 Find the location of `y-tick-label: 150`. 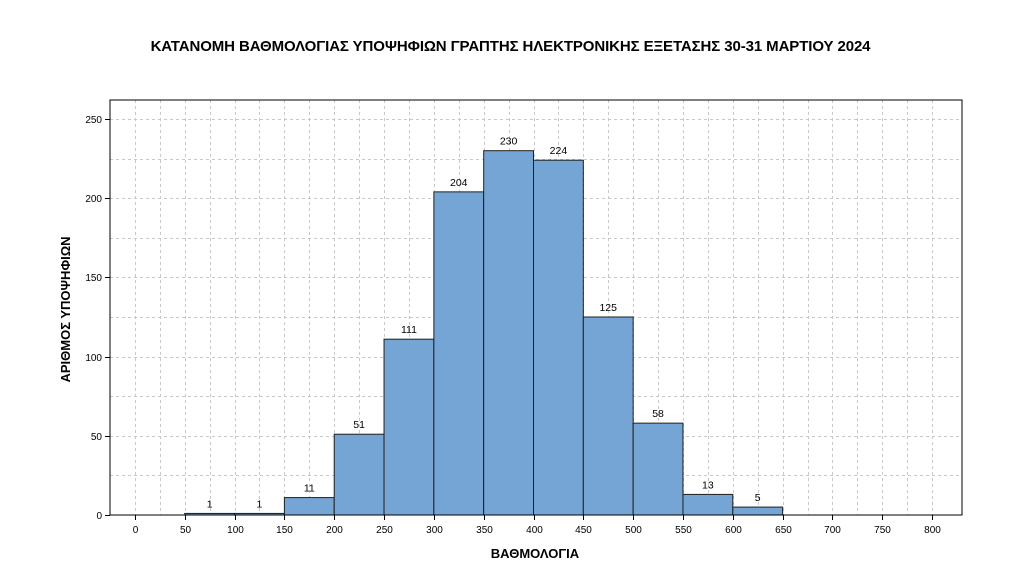

y-tick-label: 150 is located at coordinates (93, 278).